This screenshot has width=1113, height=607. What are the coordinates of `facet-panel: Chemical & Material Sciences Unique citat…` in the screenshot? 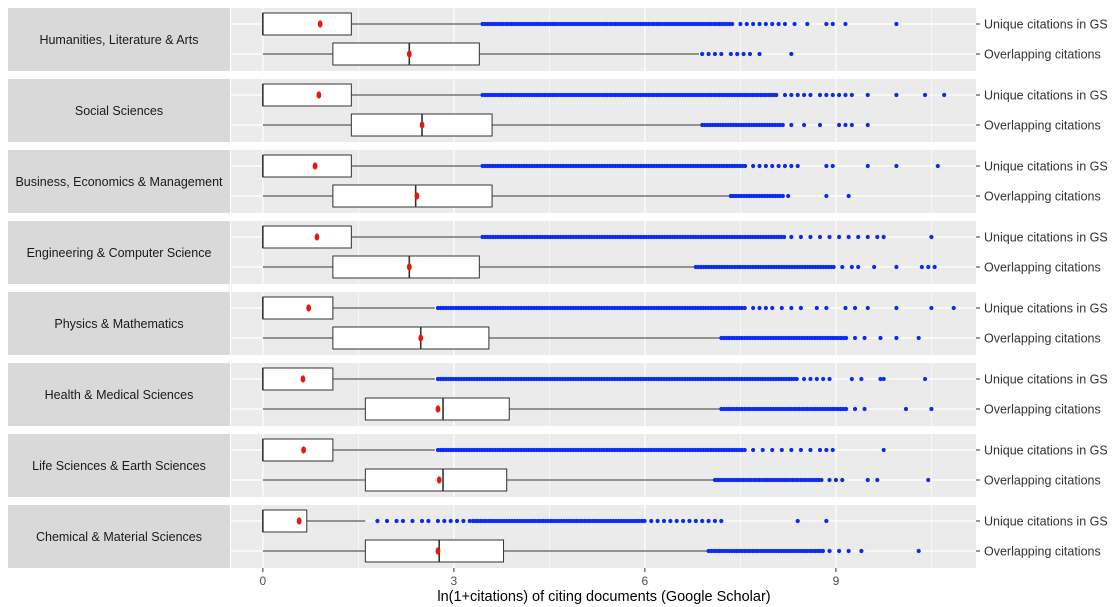 It's located at (558, 536).